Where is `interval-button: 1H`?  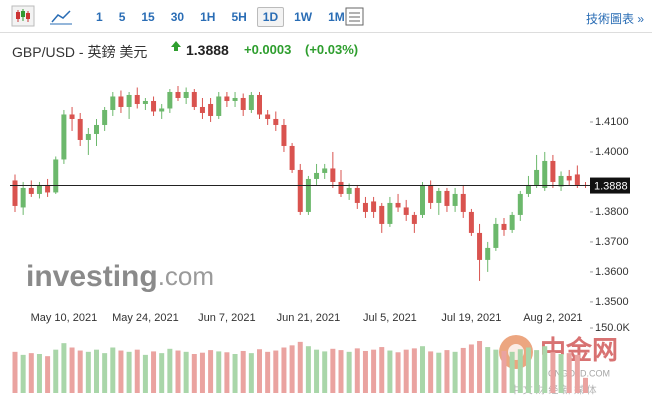 interval-button: 1H is located at coordinates (208, 17).